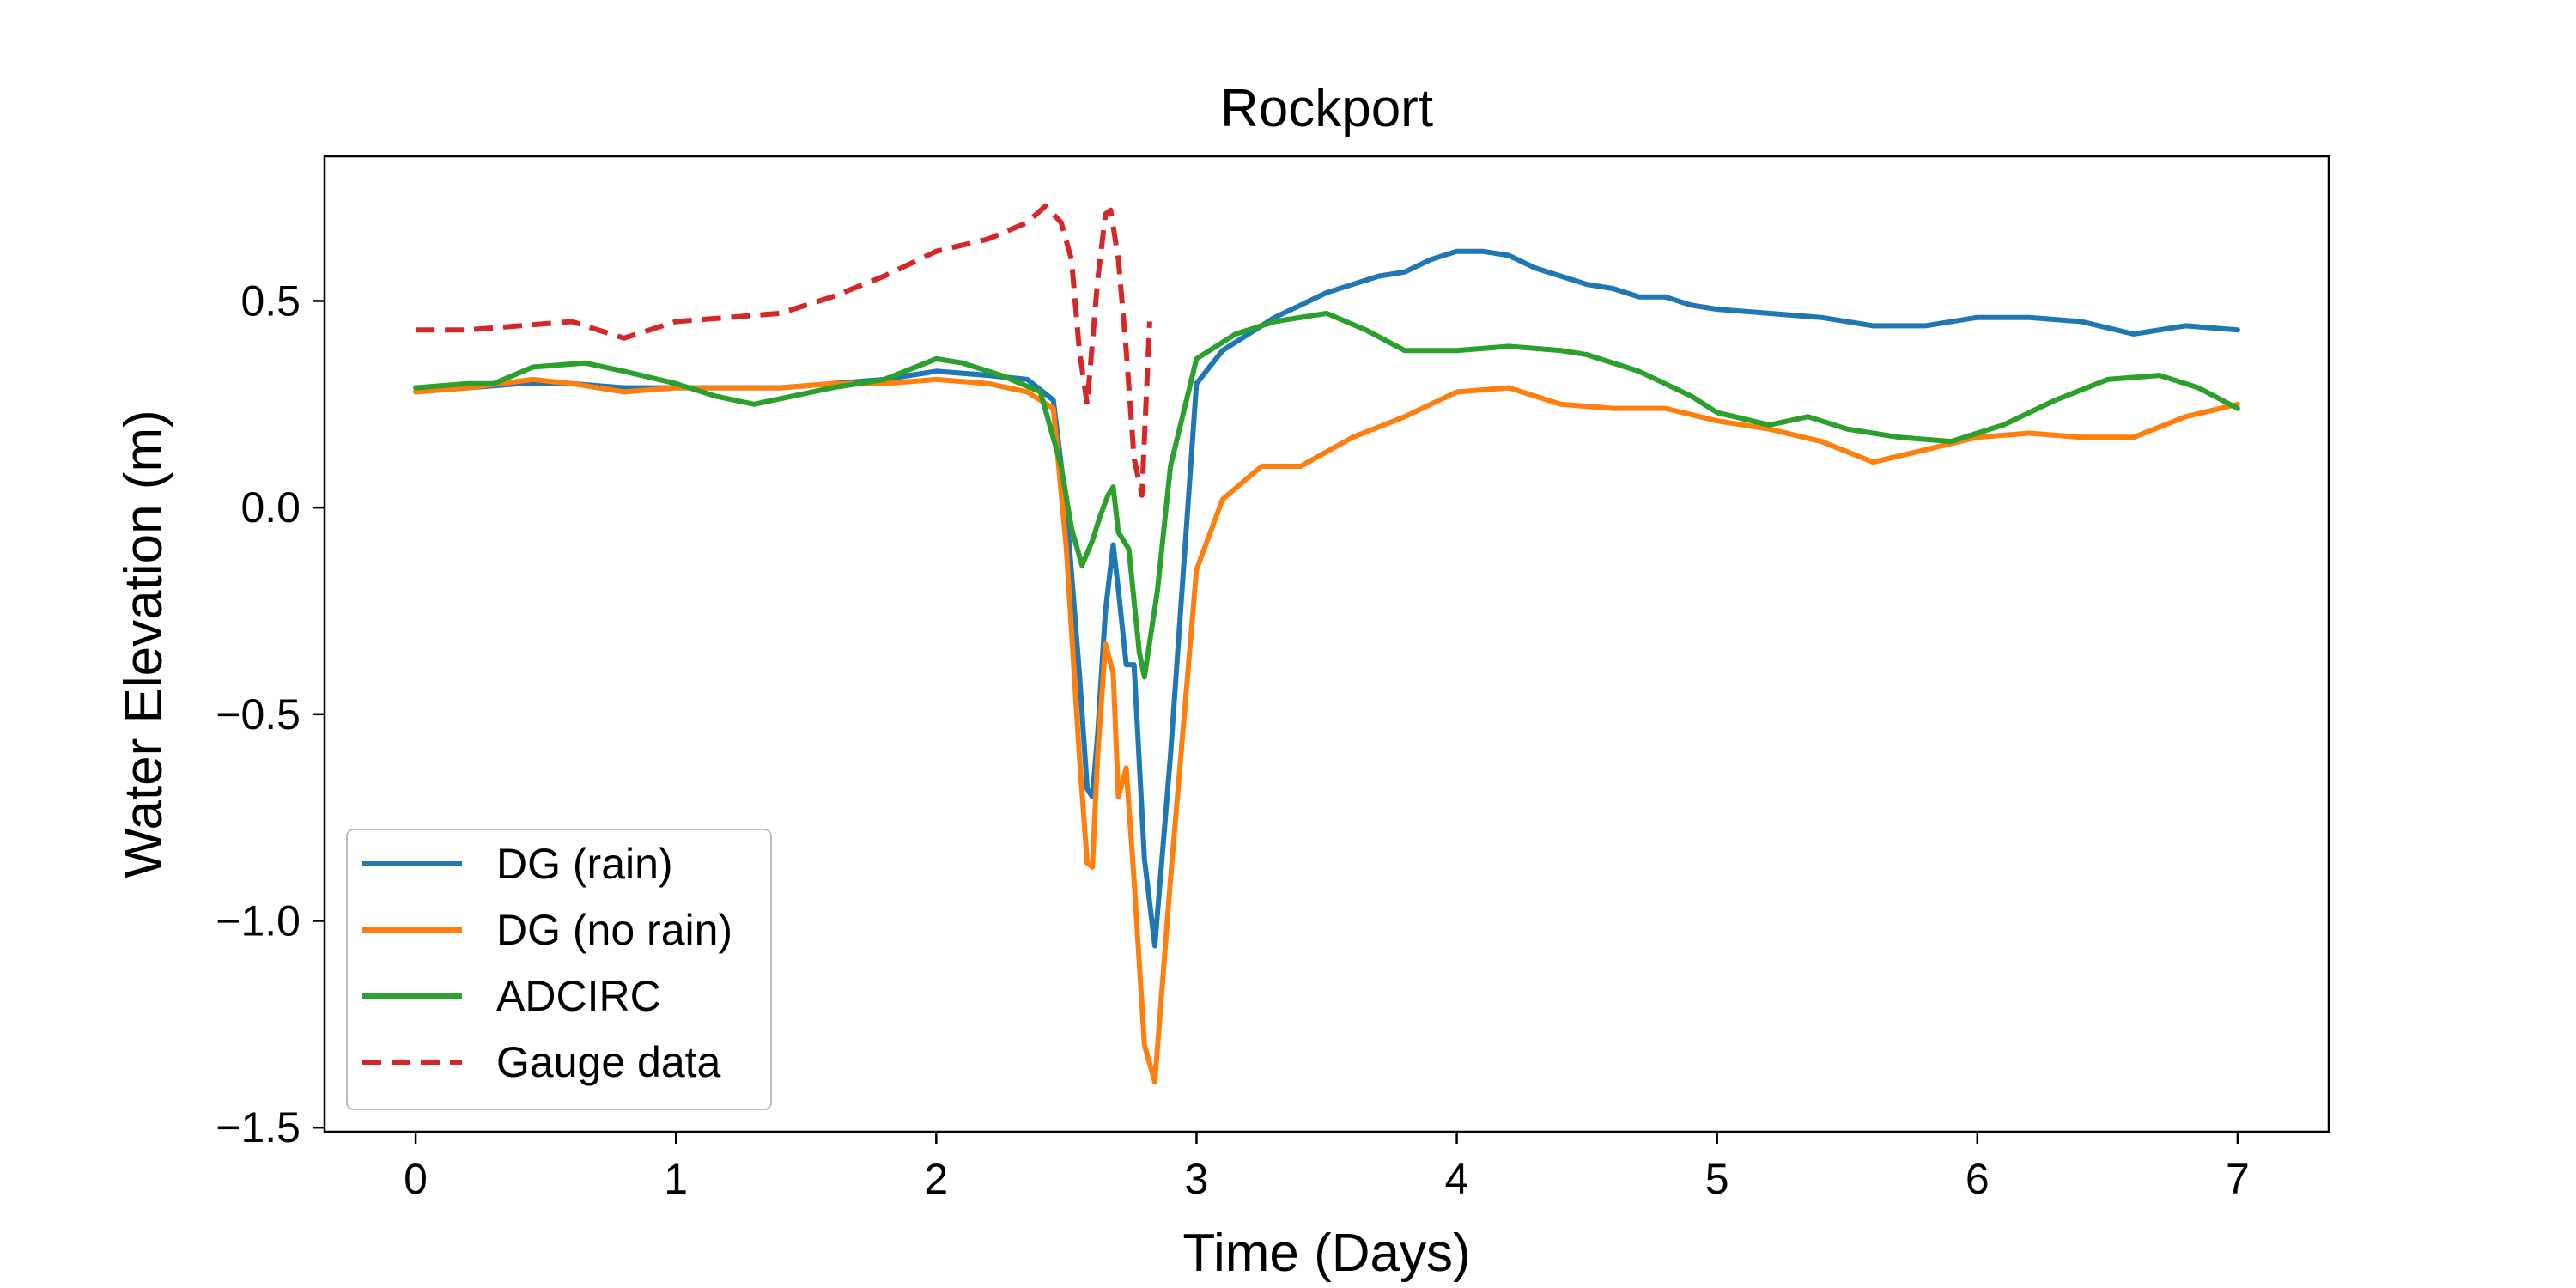 Image resolution: width=2576 pixels, height=1288 pixels. I want to click on legend-label: ADCIRC, so click(578, 996).